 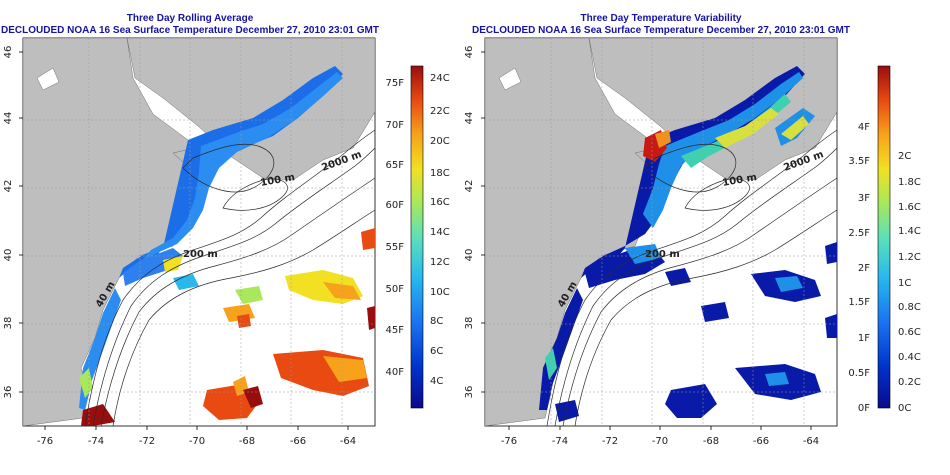 I want to click on left-x-tick: -64, so click(x=348, y=441).